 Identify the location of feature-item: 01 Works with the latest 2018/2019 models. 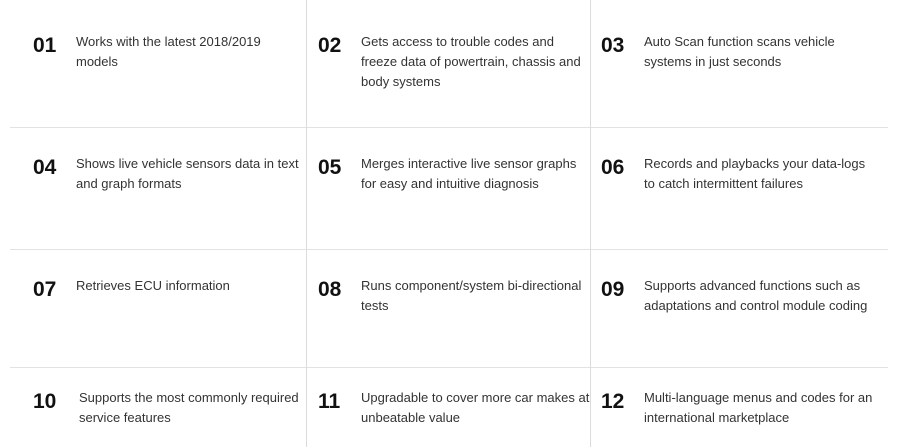
(169, 52).